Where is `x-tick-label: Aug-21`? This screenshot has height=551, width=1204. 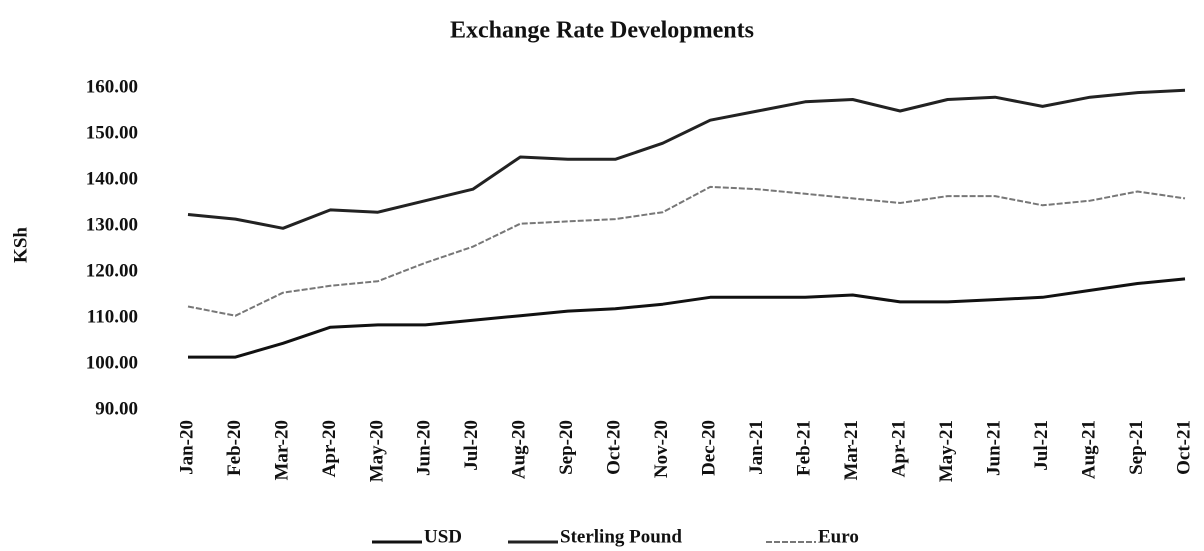
x-tick-label: Aug-21 is located at coordinates (1088, 449).